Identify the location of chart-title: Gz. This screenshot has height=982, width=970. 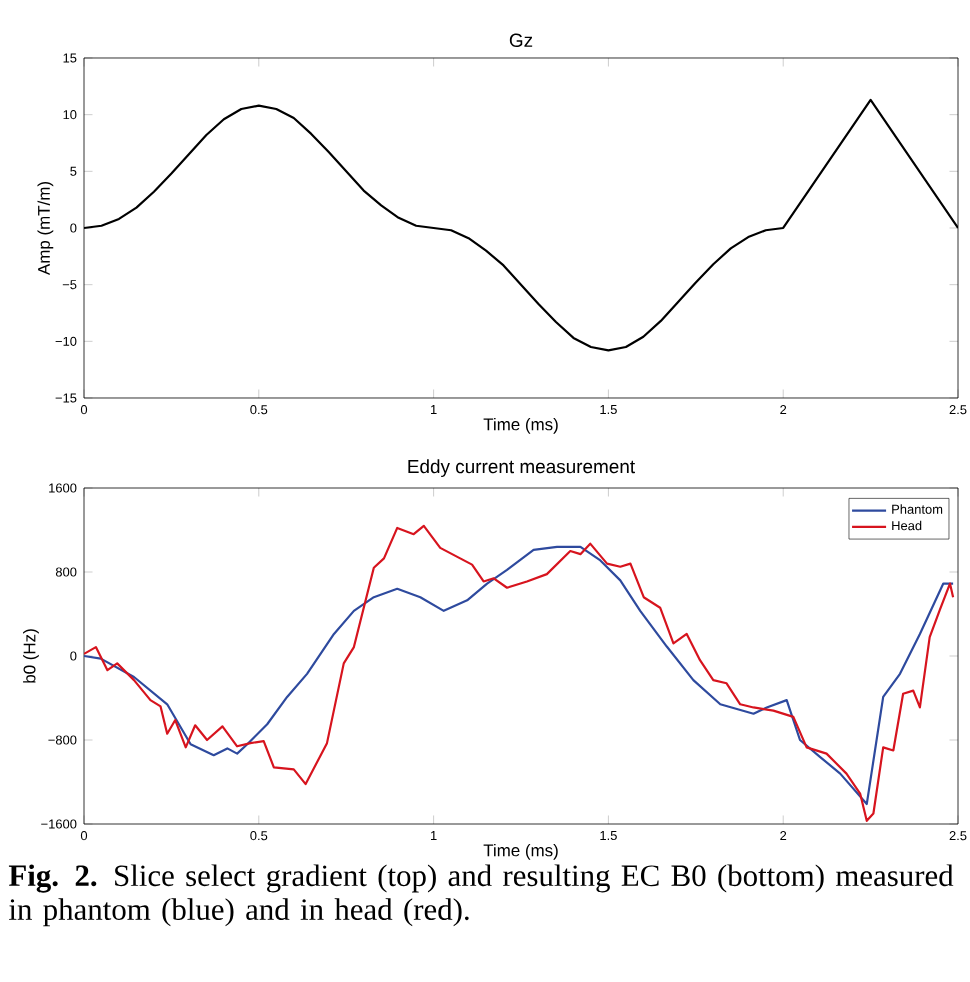
(521, 40).